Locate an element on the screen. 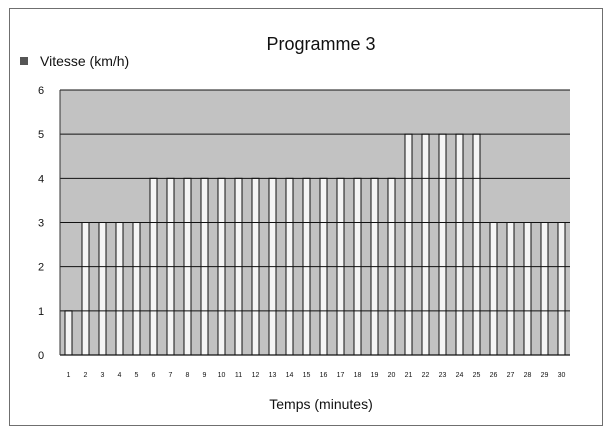 Image resolution: width=612 pixels, height=431 pixels. x-tick-29: 29 is located at coordinates (545, 375).